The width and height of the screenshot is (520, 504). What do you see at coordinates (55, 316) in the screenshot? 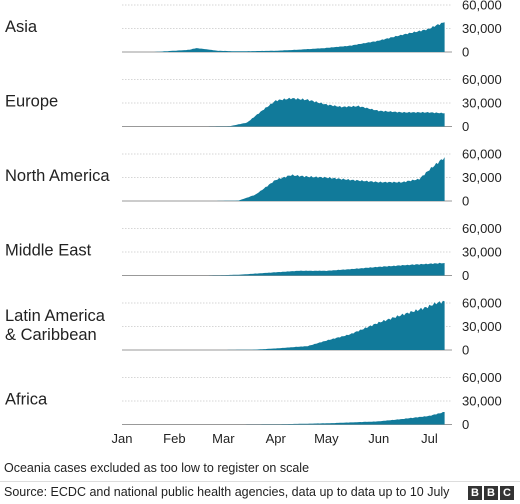
I see `panel-label: Latin America` at bounding box center [55, 316].